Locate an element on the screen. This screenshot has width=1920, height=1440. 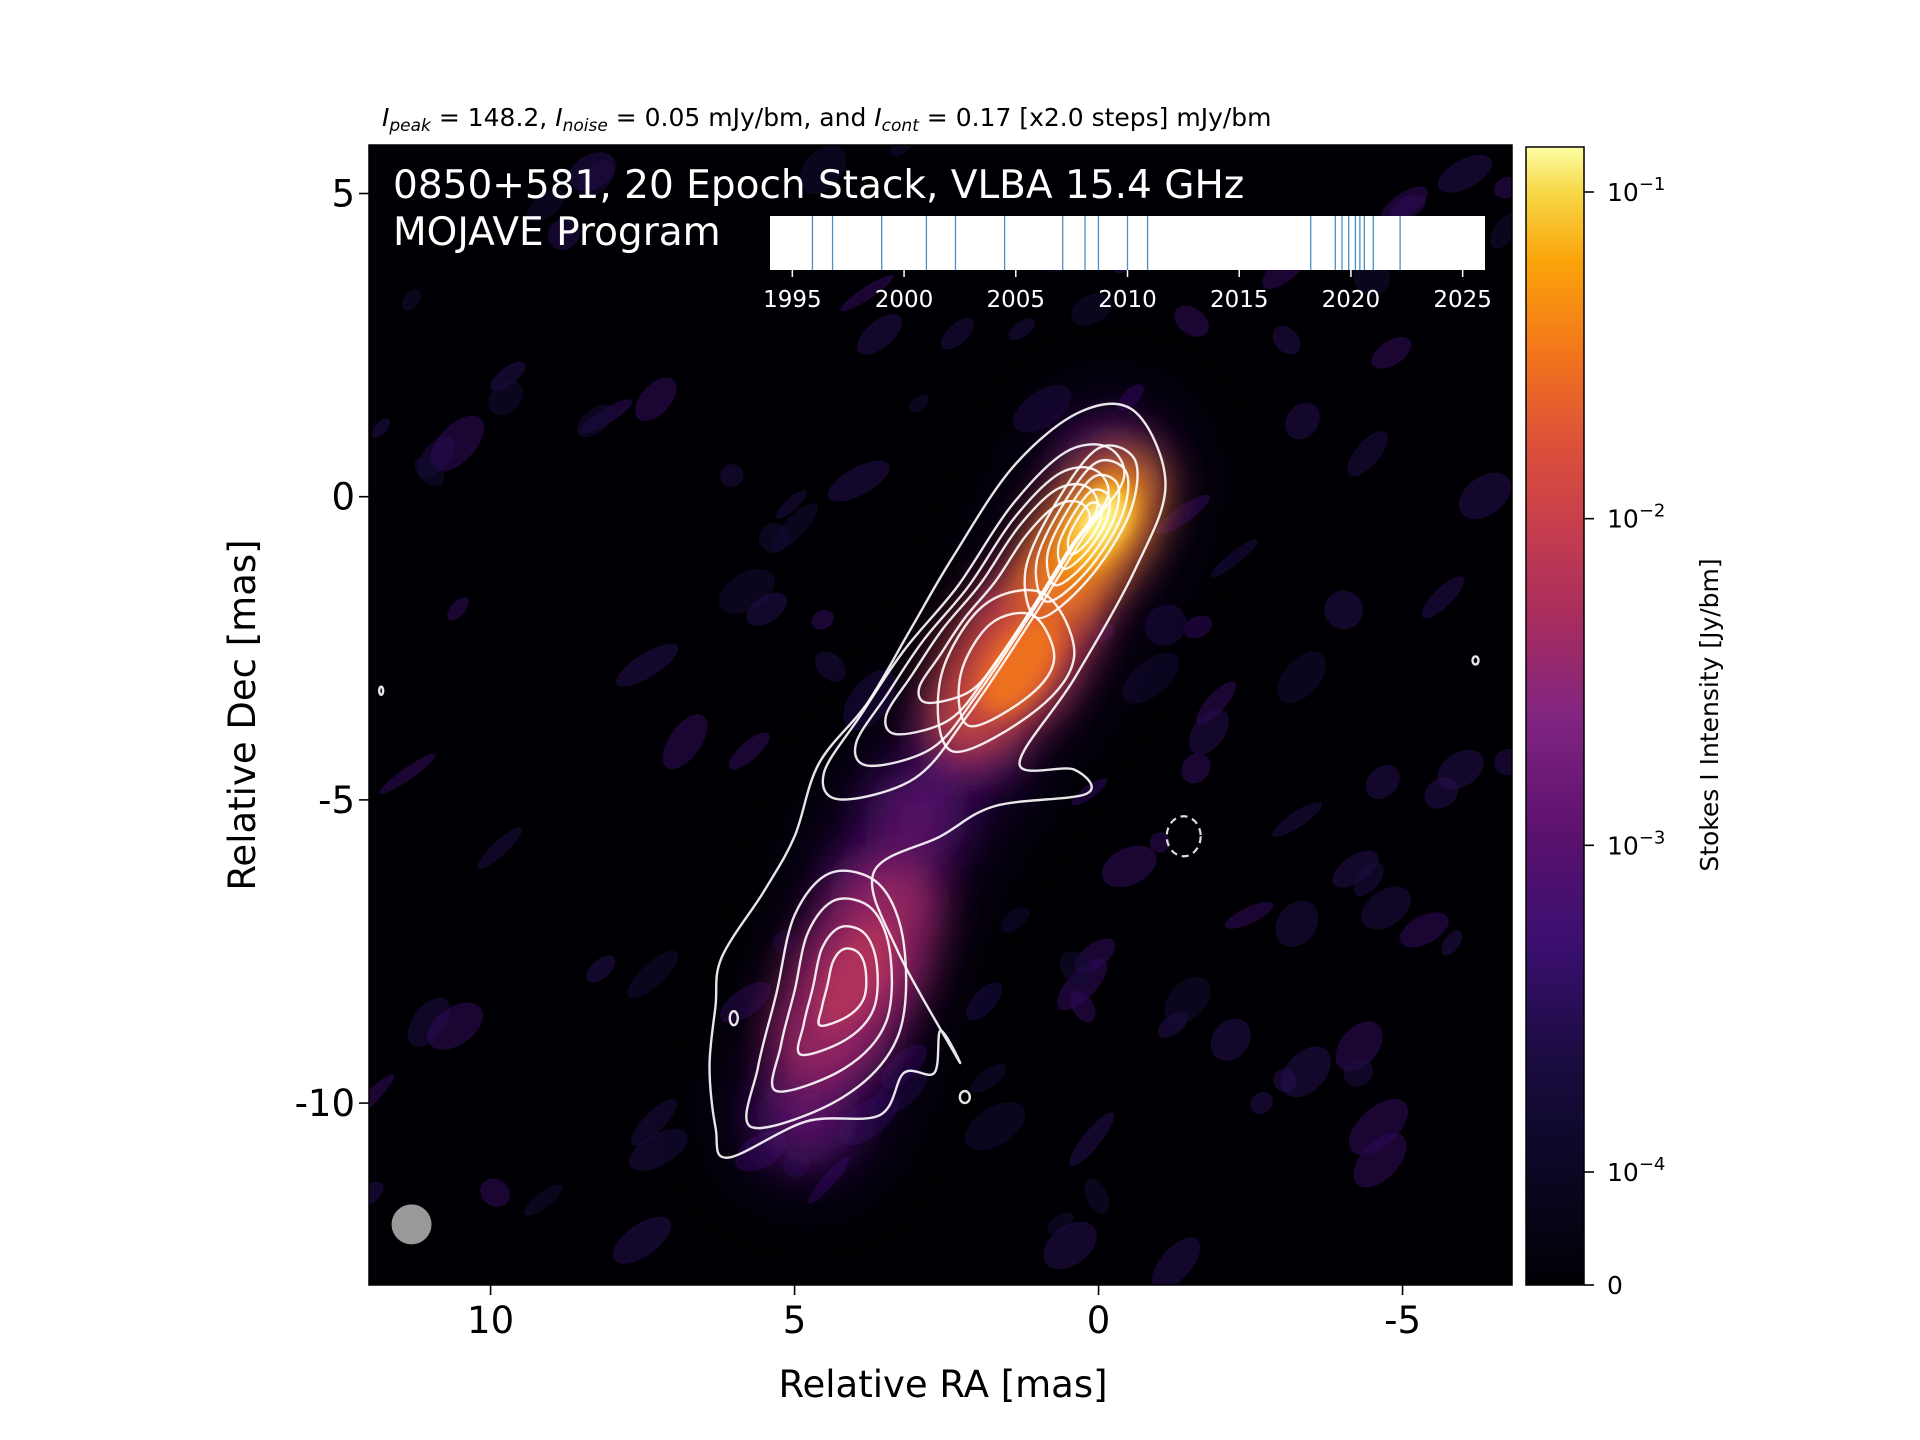
y-tick-label: 0 is located at coordinates (343, 497).